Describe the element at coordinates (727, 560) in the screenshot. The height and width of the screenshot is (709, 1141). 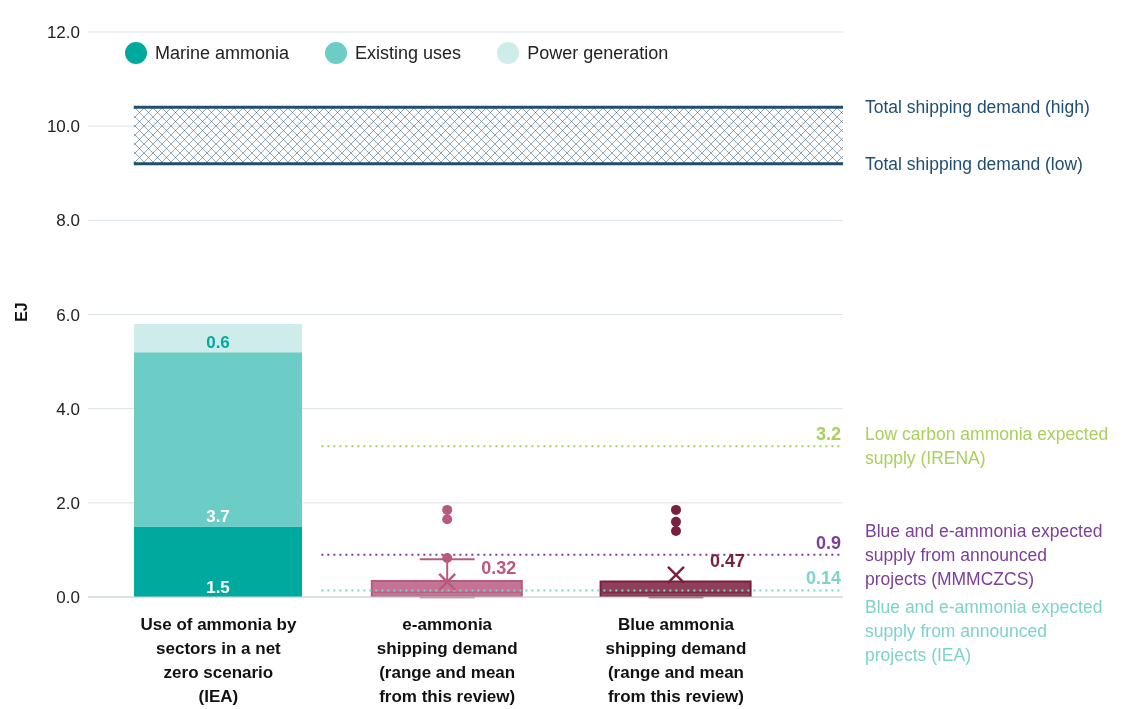
I see `annotation: 0.47` at that location.